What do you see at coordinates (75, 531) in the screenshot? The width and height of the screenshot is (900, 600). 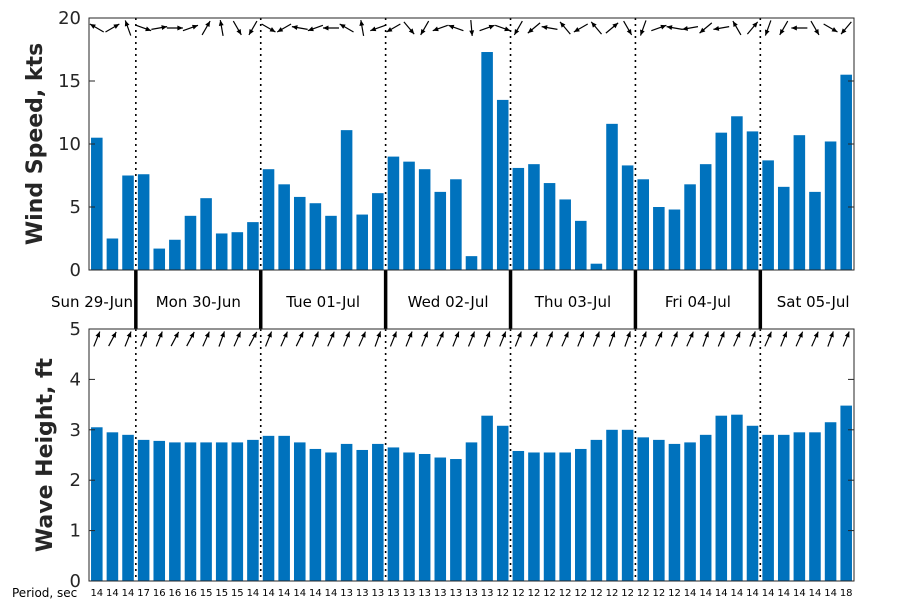 I see `wave-y-tick-label: 1` at bounding box center [75, 531].